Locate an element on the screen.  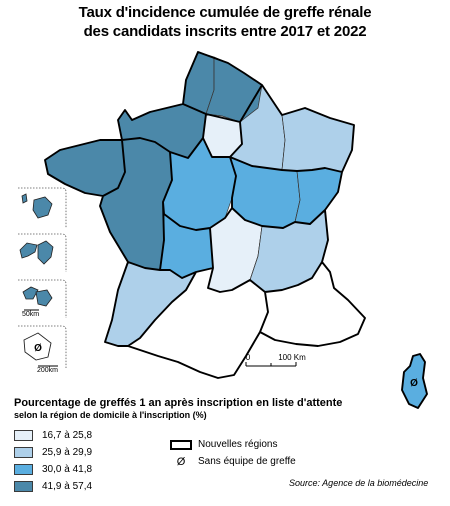
legend-class-3: 30,0 à 41,8 is located at coordinates (53, 469).